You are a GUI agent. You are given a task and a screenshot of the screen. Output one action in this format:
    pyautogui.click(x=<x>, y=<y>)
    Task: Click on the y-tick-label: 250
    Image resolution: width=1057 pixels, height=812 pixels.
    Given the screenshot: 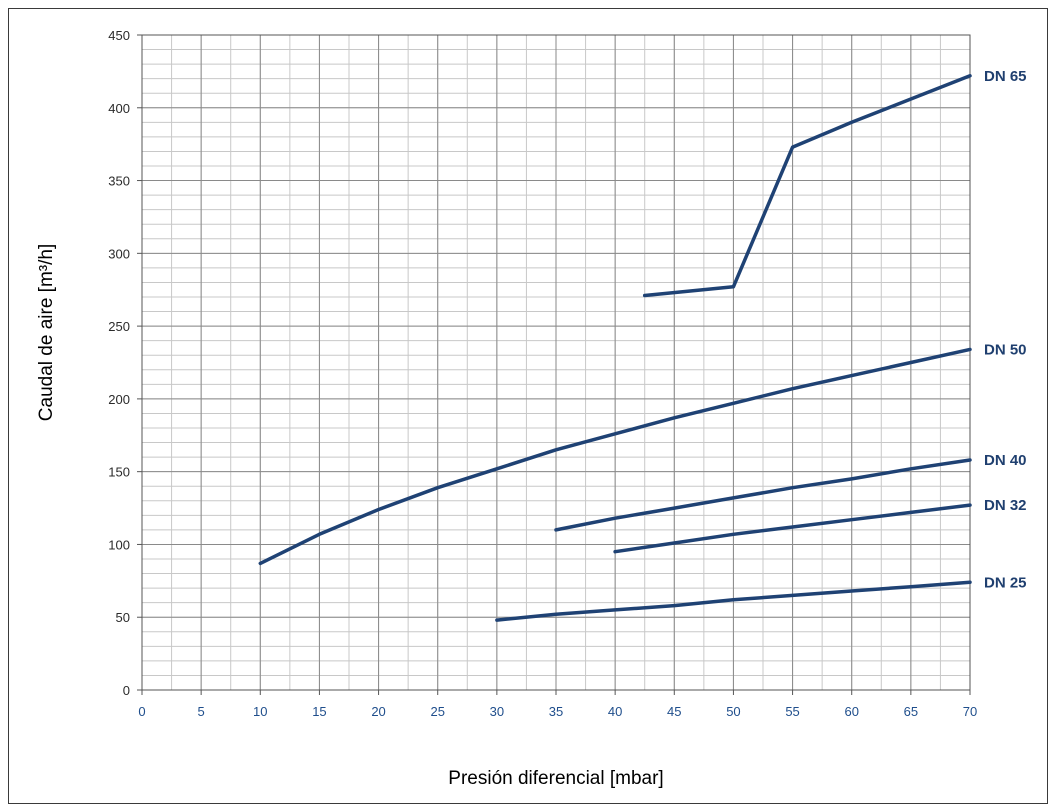 What is the action you would take?
    pyautogui.click(x=119, y=326)
    